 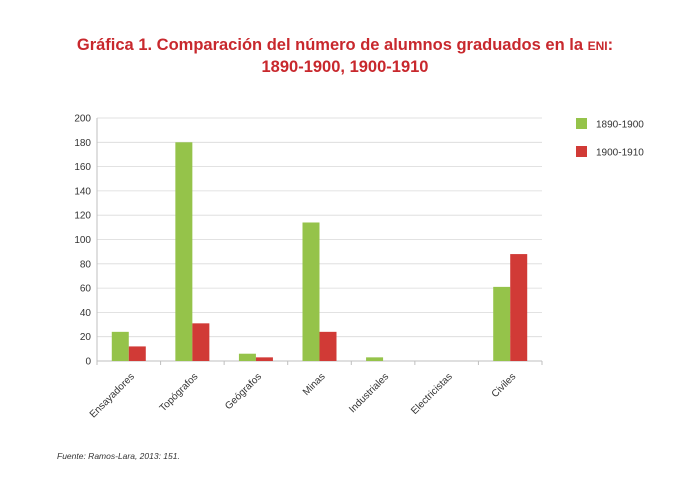 I want to click on bar-1890-1900-Ensayadores, so click(x=120, y=346).